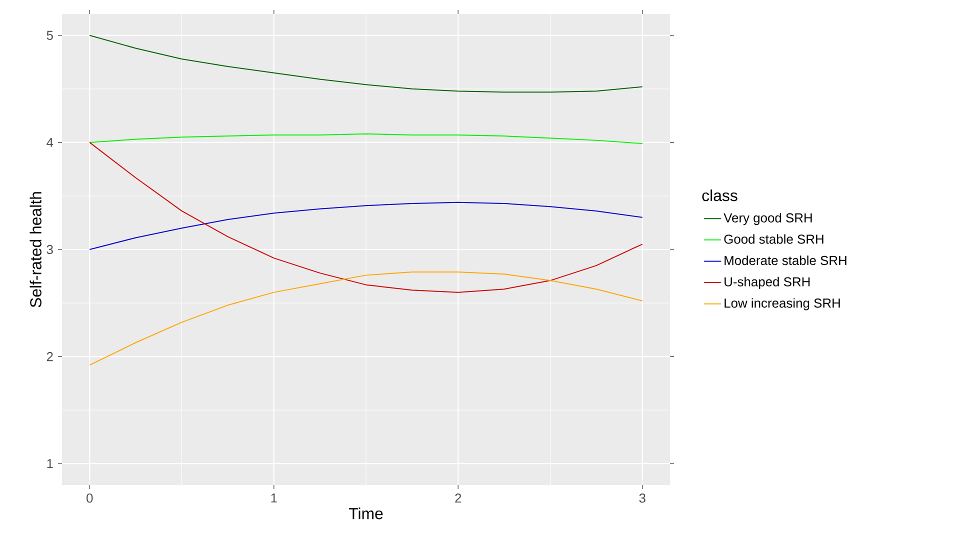  What do you see at coordinates (36, 250) in the screenshot?
I see `y-axis-title: Self-rated health` at bounding box center [36, 250].